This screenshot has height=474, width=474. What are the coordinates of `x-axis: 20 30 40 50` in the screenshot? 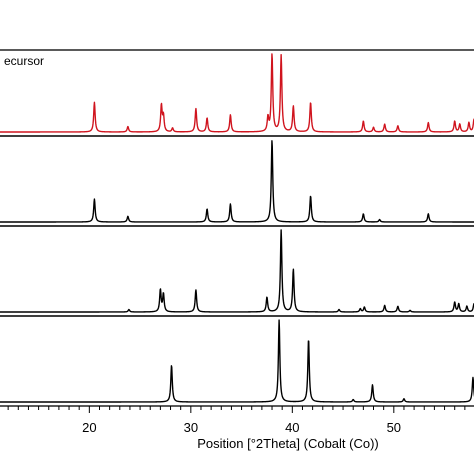 It's located at (236, 420).